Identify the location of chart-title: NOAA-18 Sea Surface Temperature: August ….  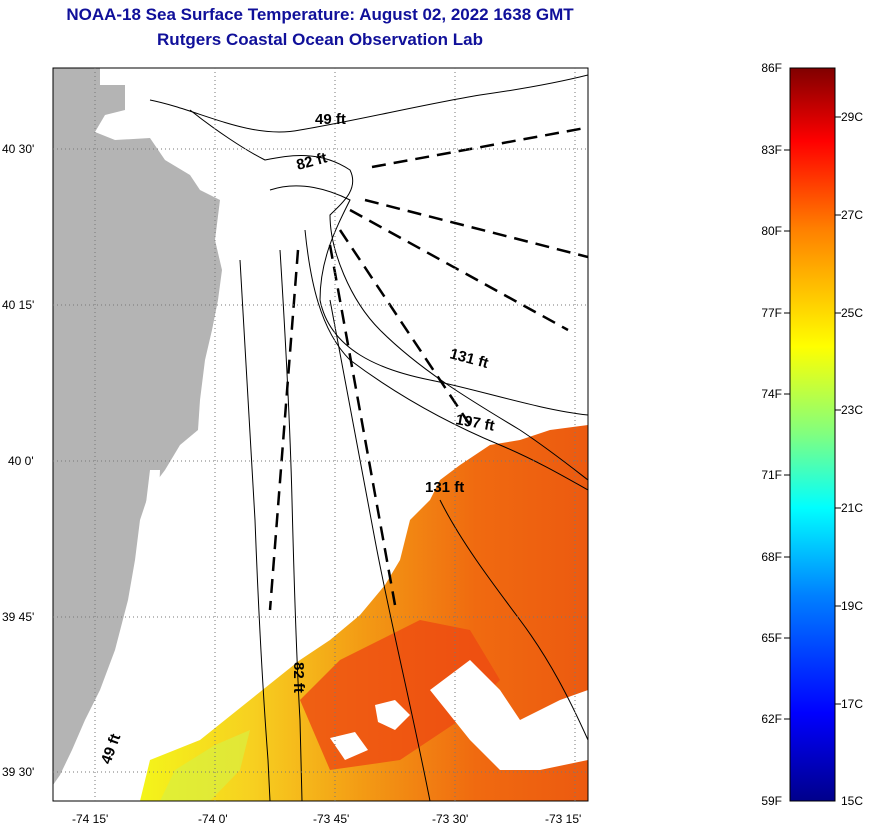
(320, 14).